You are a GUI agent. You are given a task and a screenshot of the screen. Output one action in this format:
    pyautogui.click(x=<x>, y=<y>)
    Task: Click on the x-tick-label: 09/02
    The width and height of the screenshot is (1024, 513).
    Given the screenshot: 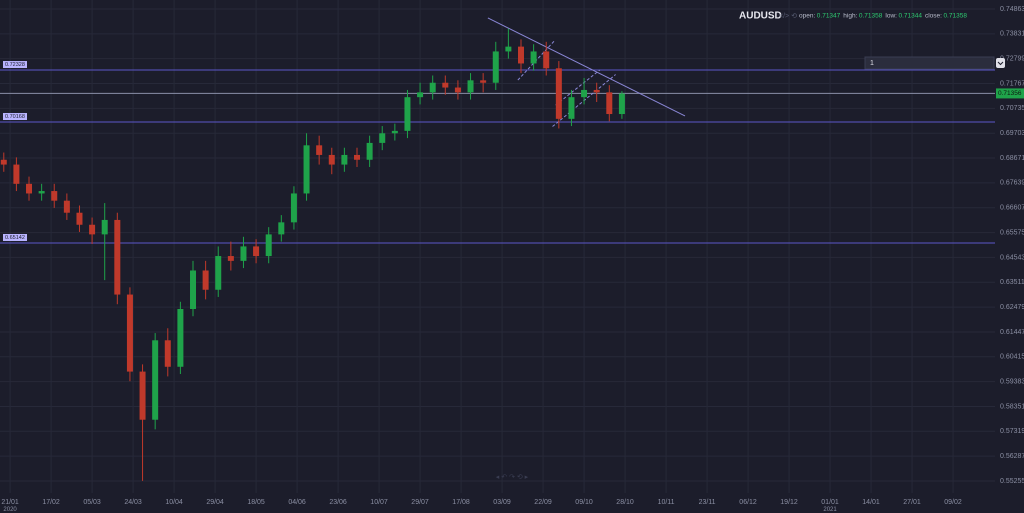 What is the action you would take?
    pyautogui.click(x=953, y=502)
    